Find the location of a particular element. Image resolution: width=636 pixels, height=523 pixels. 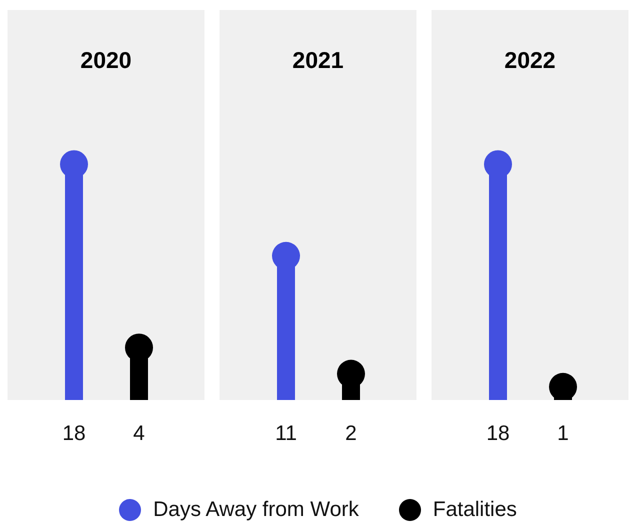

data-label: 4 is located at coordinates (139, 433).